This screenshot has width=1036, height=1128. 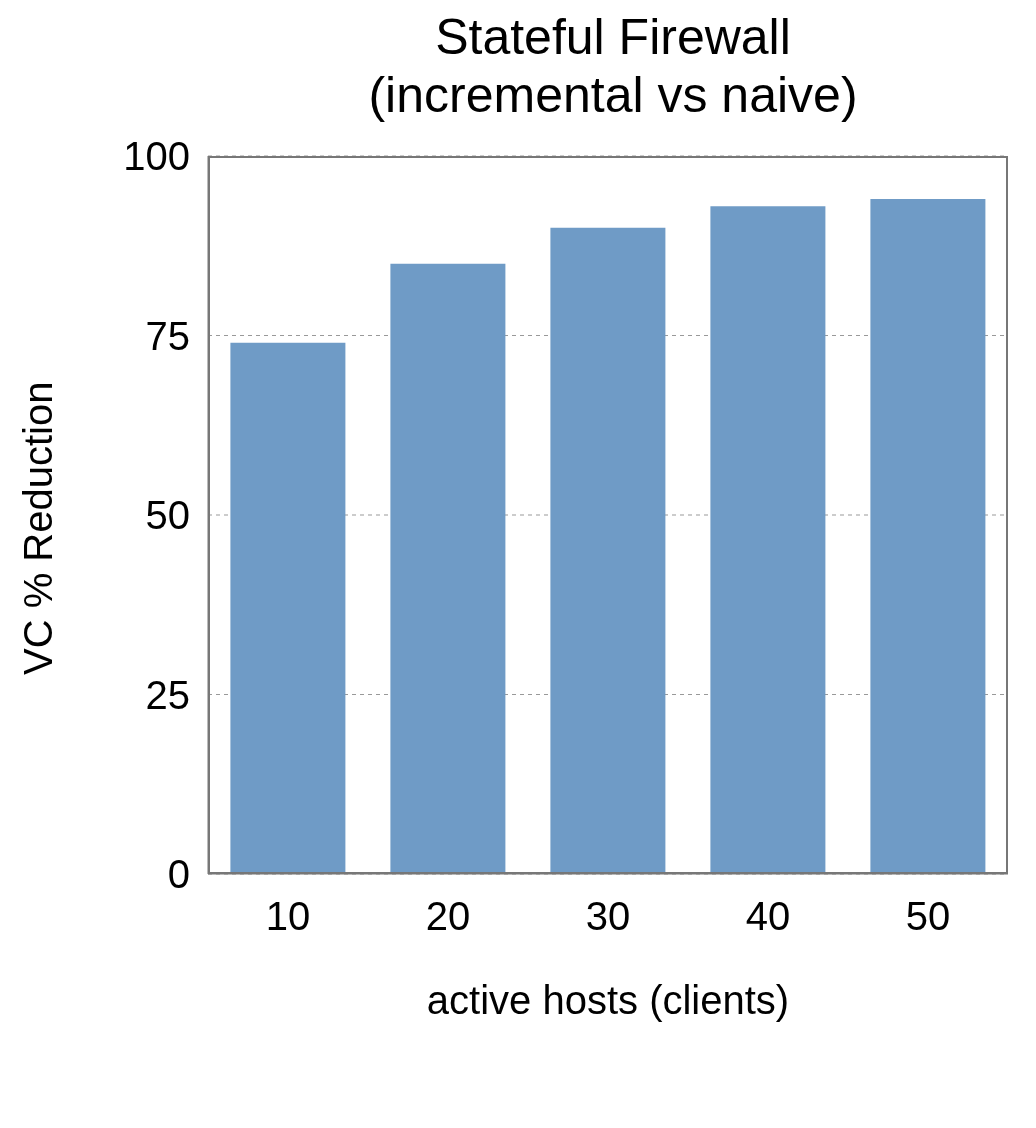 What do you see at coordinates (768, 916) in the screenshot?
I see `x-tick-label: 40` at bounding box center [768, 916].